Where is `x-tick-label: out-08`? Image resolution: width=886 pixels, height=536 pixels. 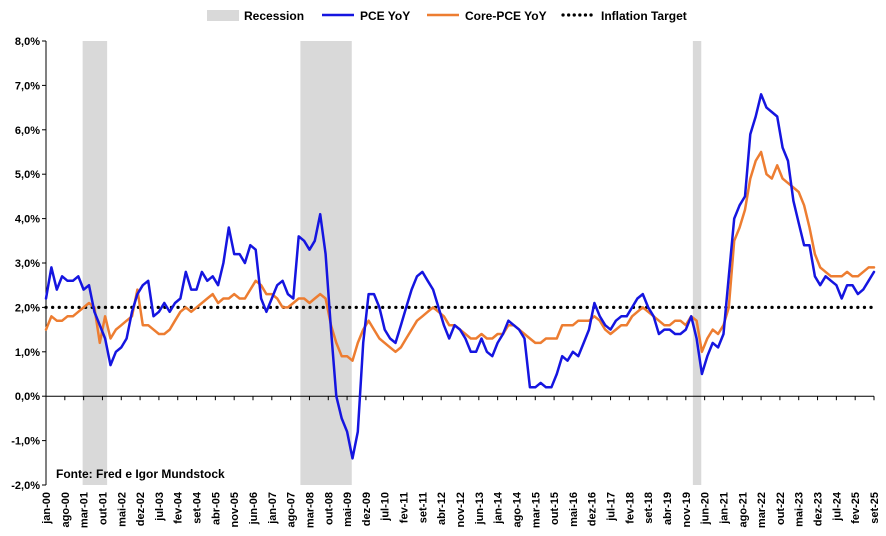
x-tick-label: out-08 is located at coordinates (329, 508).